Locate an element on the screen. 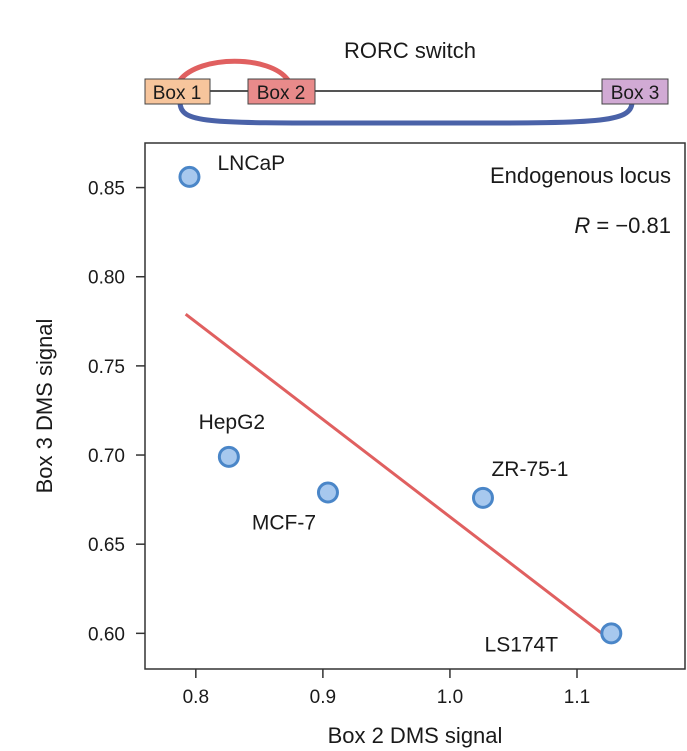  correlation-r-value: = −0.81 is located at coordinates (630, 225).